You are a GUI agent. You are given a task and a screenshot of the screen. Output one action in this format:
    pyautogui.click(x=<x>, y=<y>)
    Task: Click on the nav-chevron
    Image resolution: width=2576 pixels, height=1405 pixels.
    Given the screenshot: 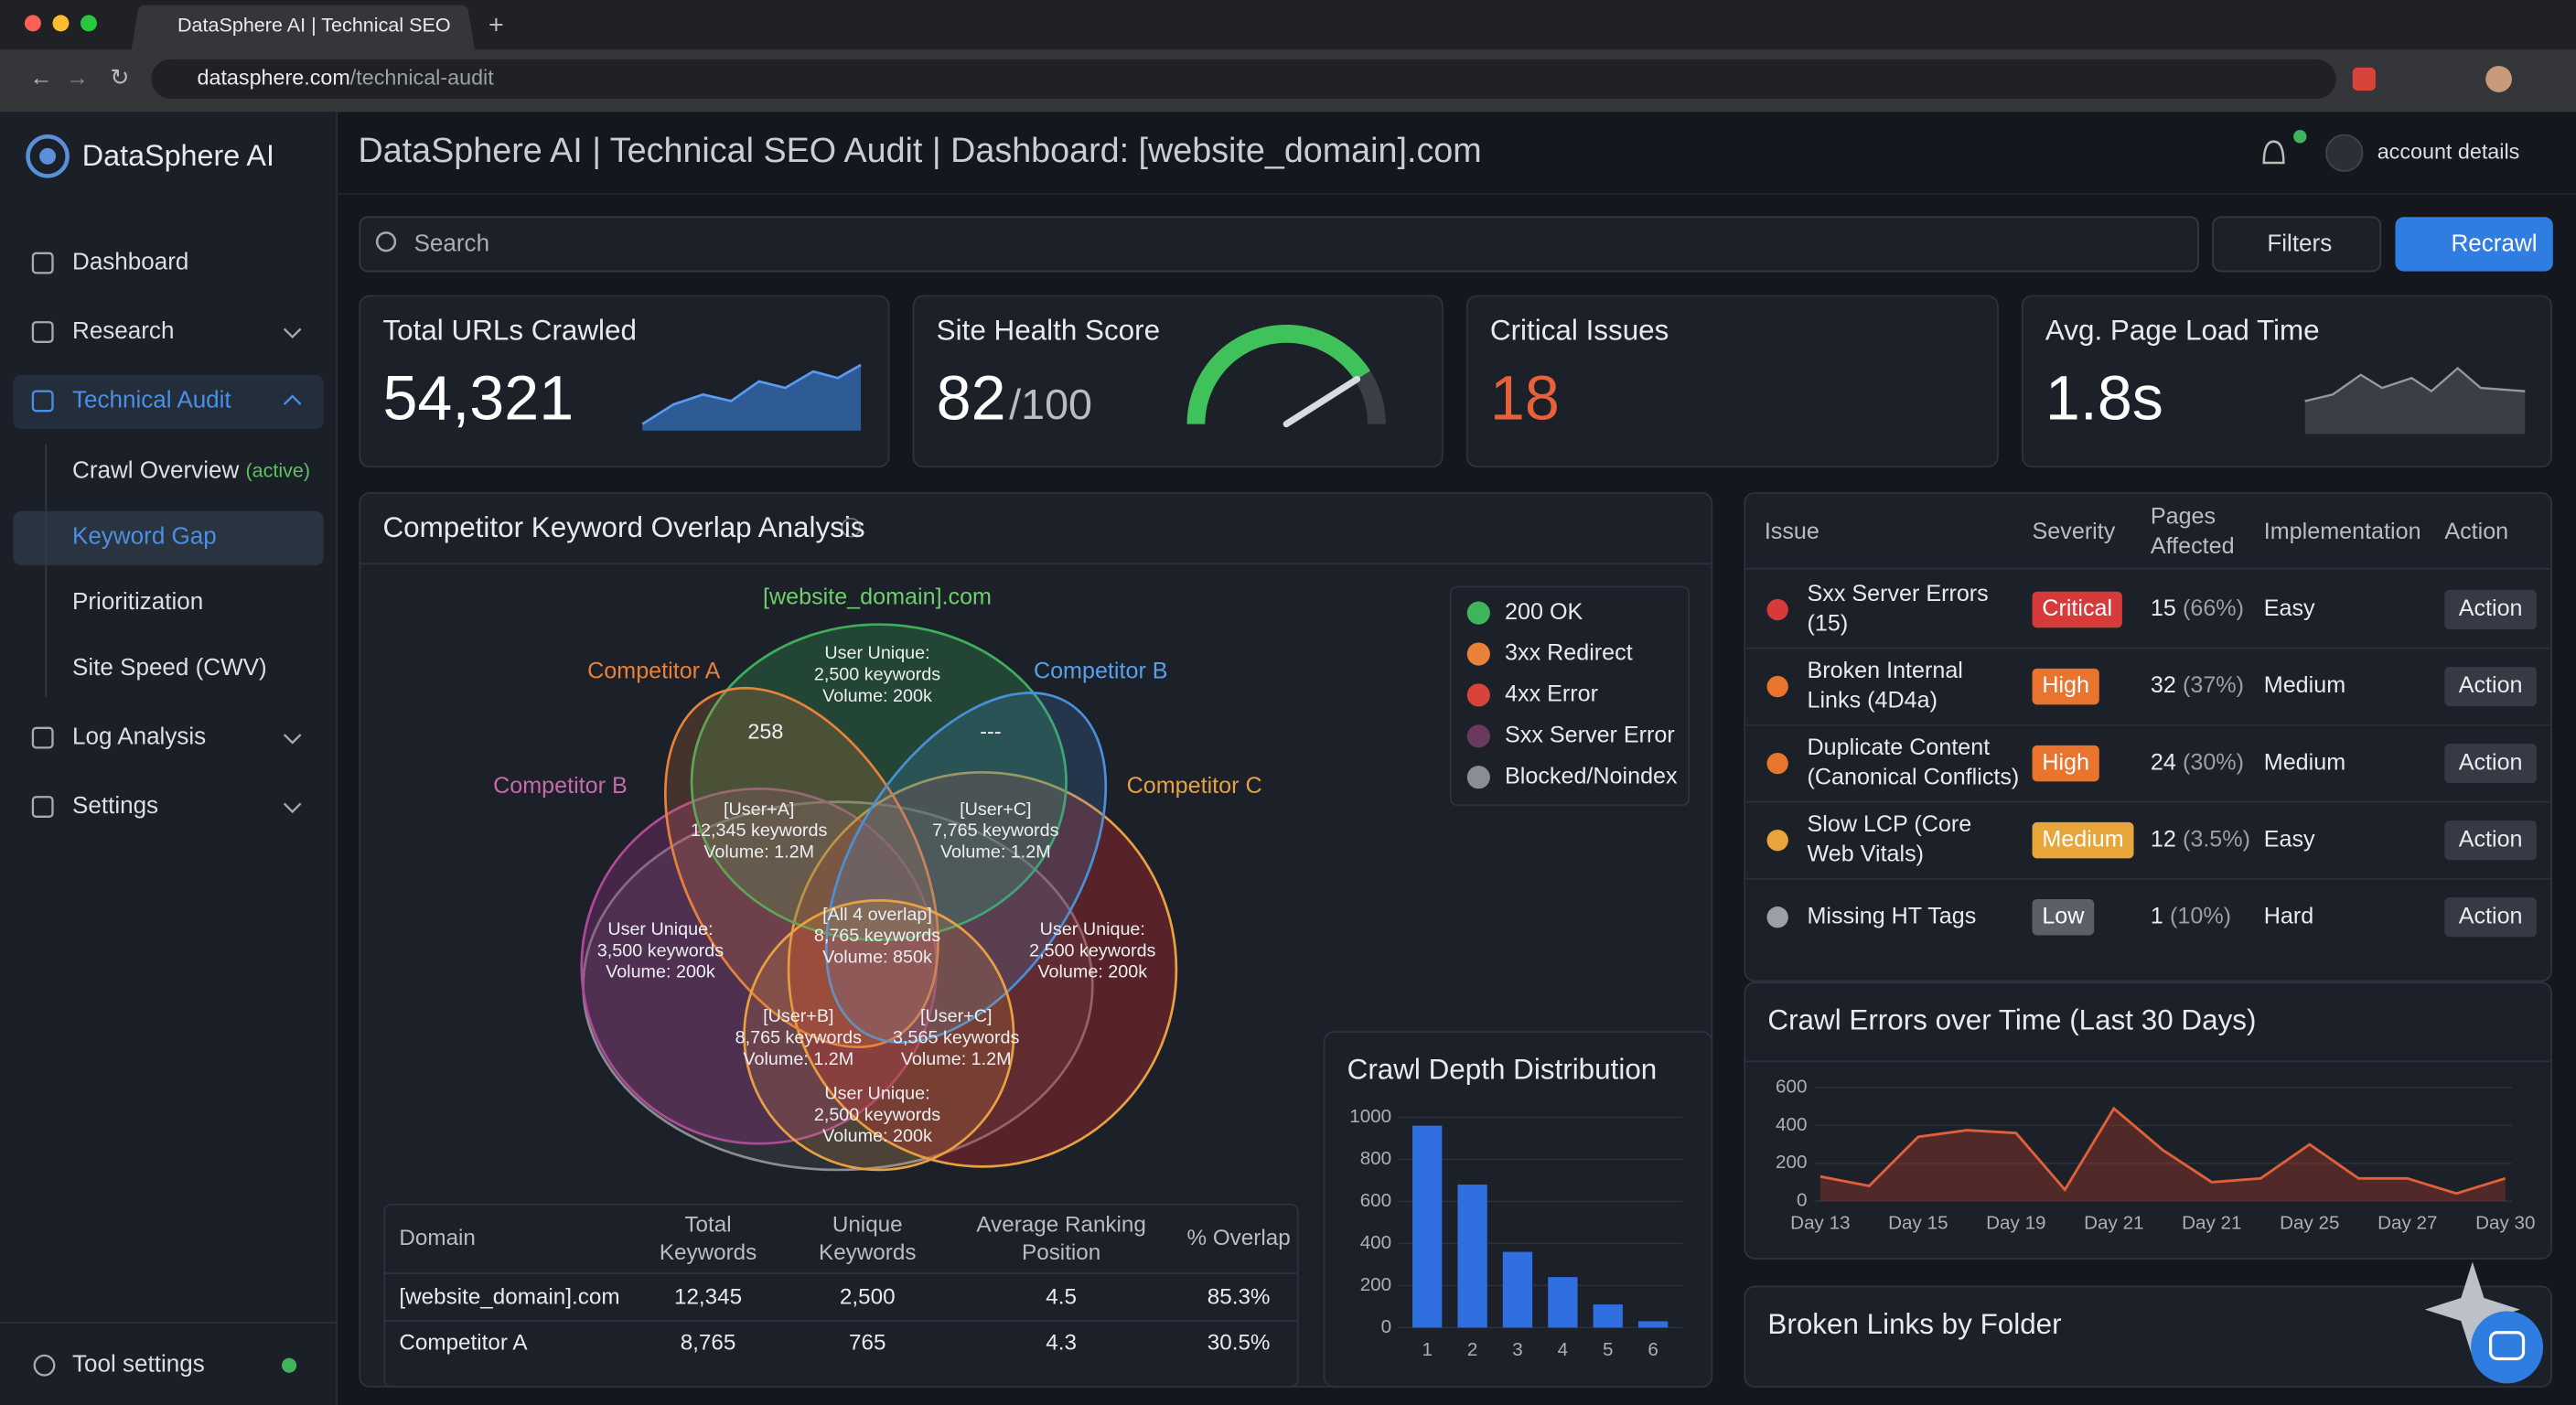 What is the action you would take?
    pyautogui.click(x=293, y=739)
    